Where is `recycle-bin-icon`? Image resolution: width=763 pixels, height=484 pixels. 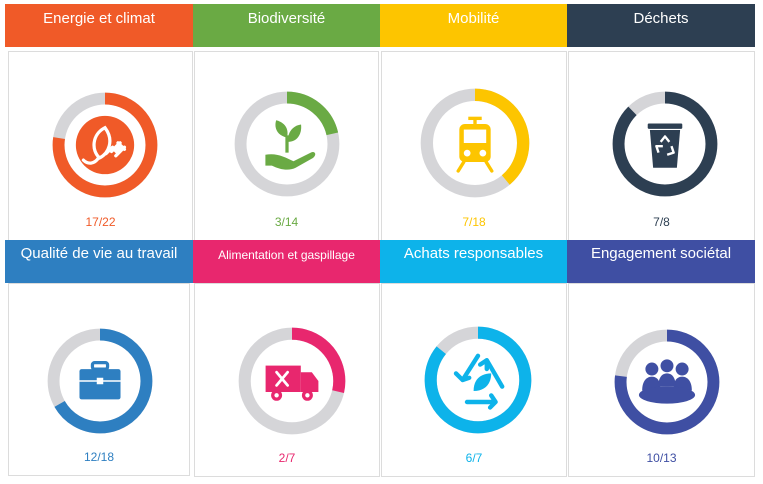
recycle-bin-icon is located at coordinates (665, 145).